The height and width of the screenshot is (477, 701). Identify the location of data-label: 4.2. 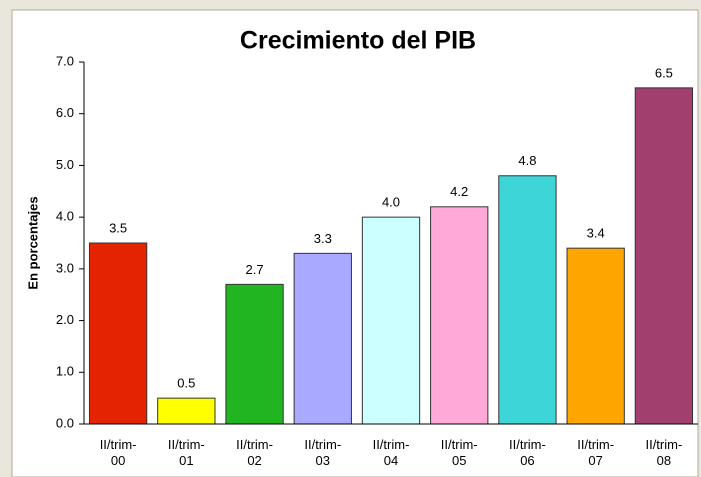
(459, 191).